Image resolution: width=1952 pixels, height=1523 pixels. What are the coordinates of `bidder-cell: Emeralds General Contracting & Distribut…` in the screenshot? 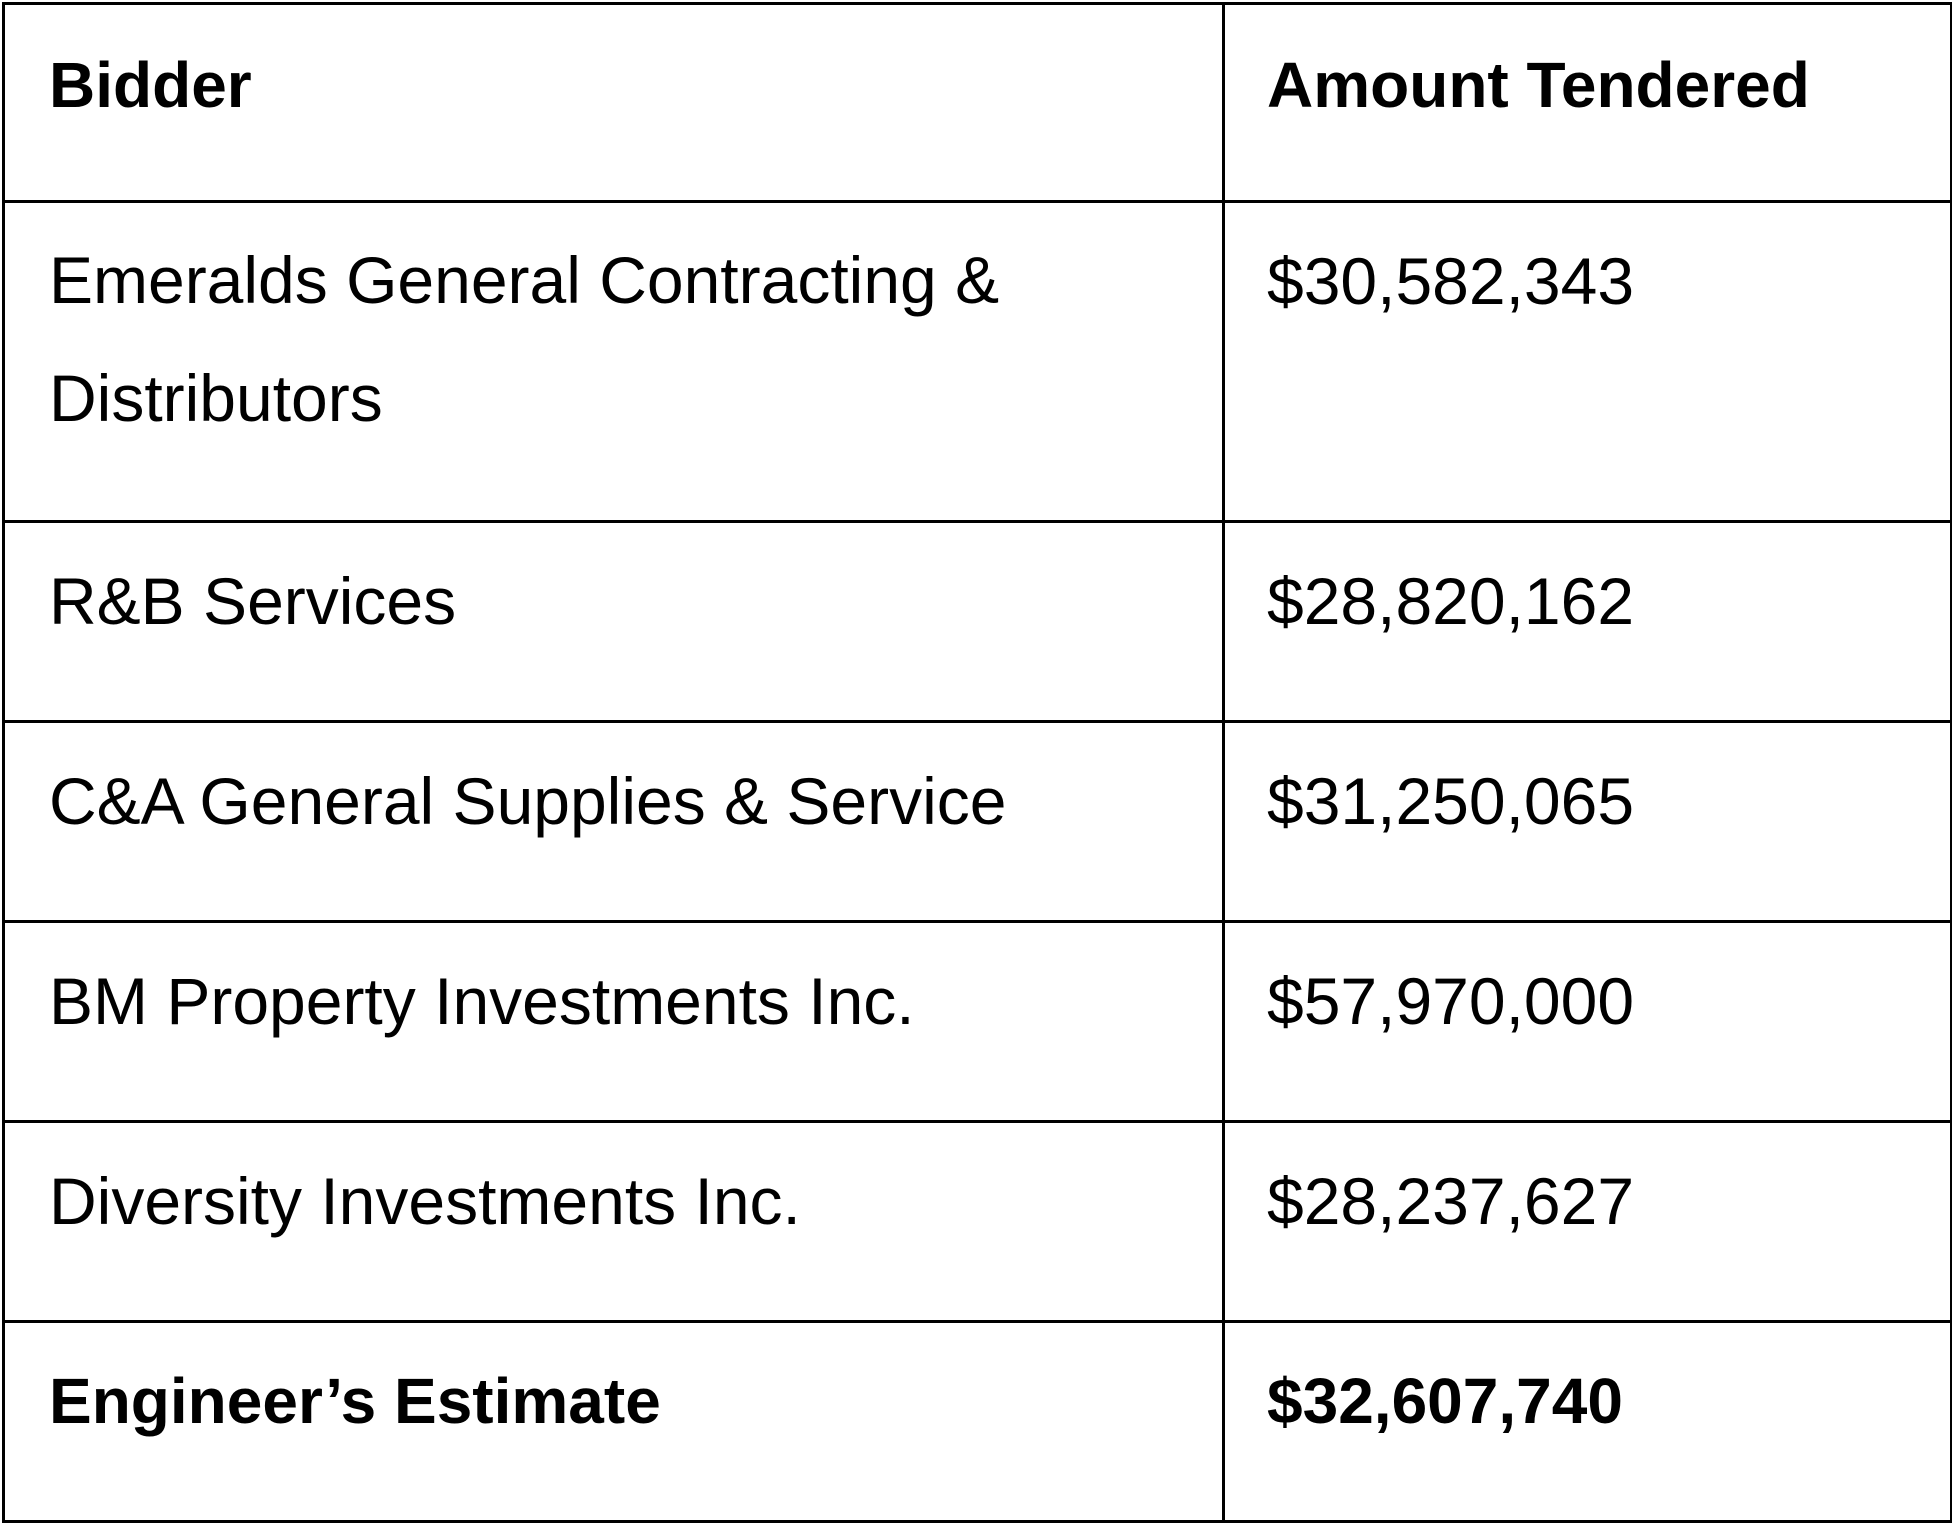 It's located at (613, 361).